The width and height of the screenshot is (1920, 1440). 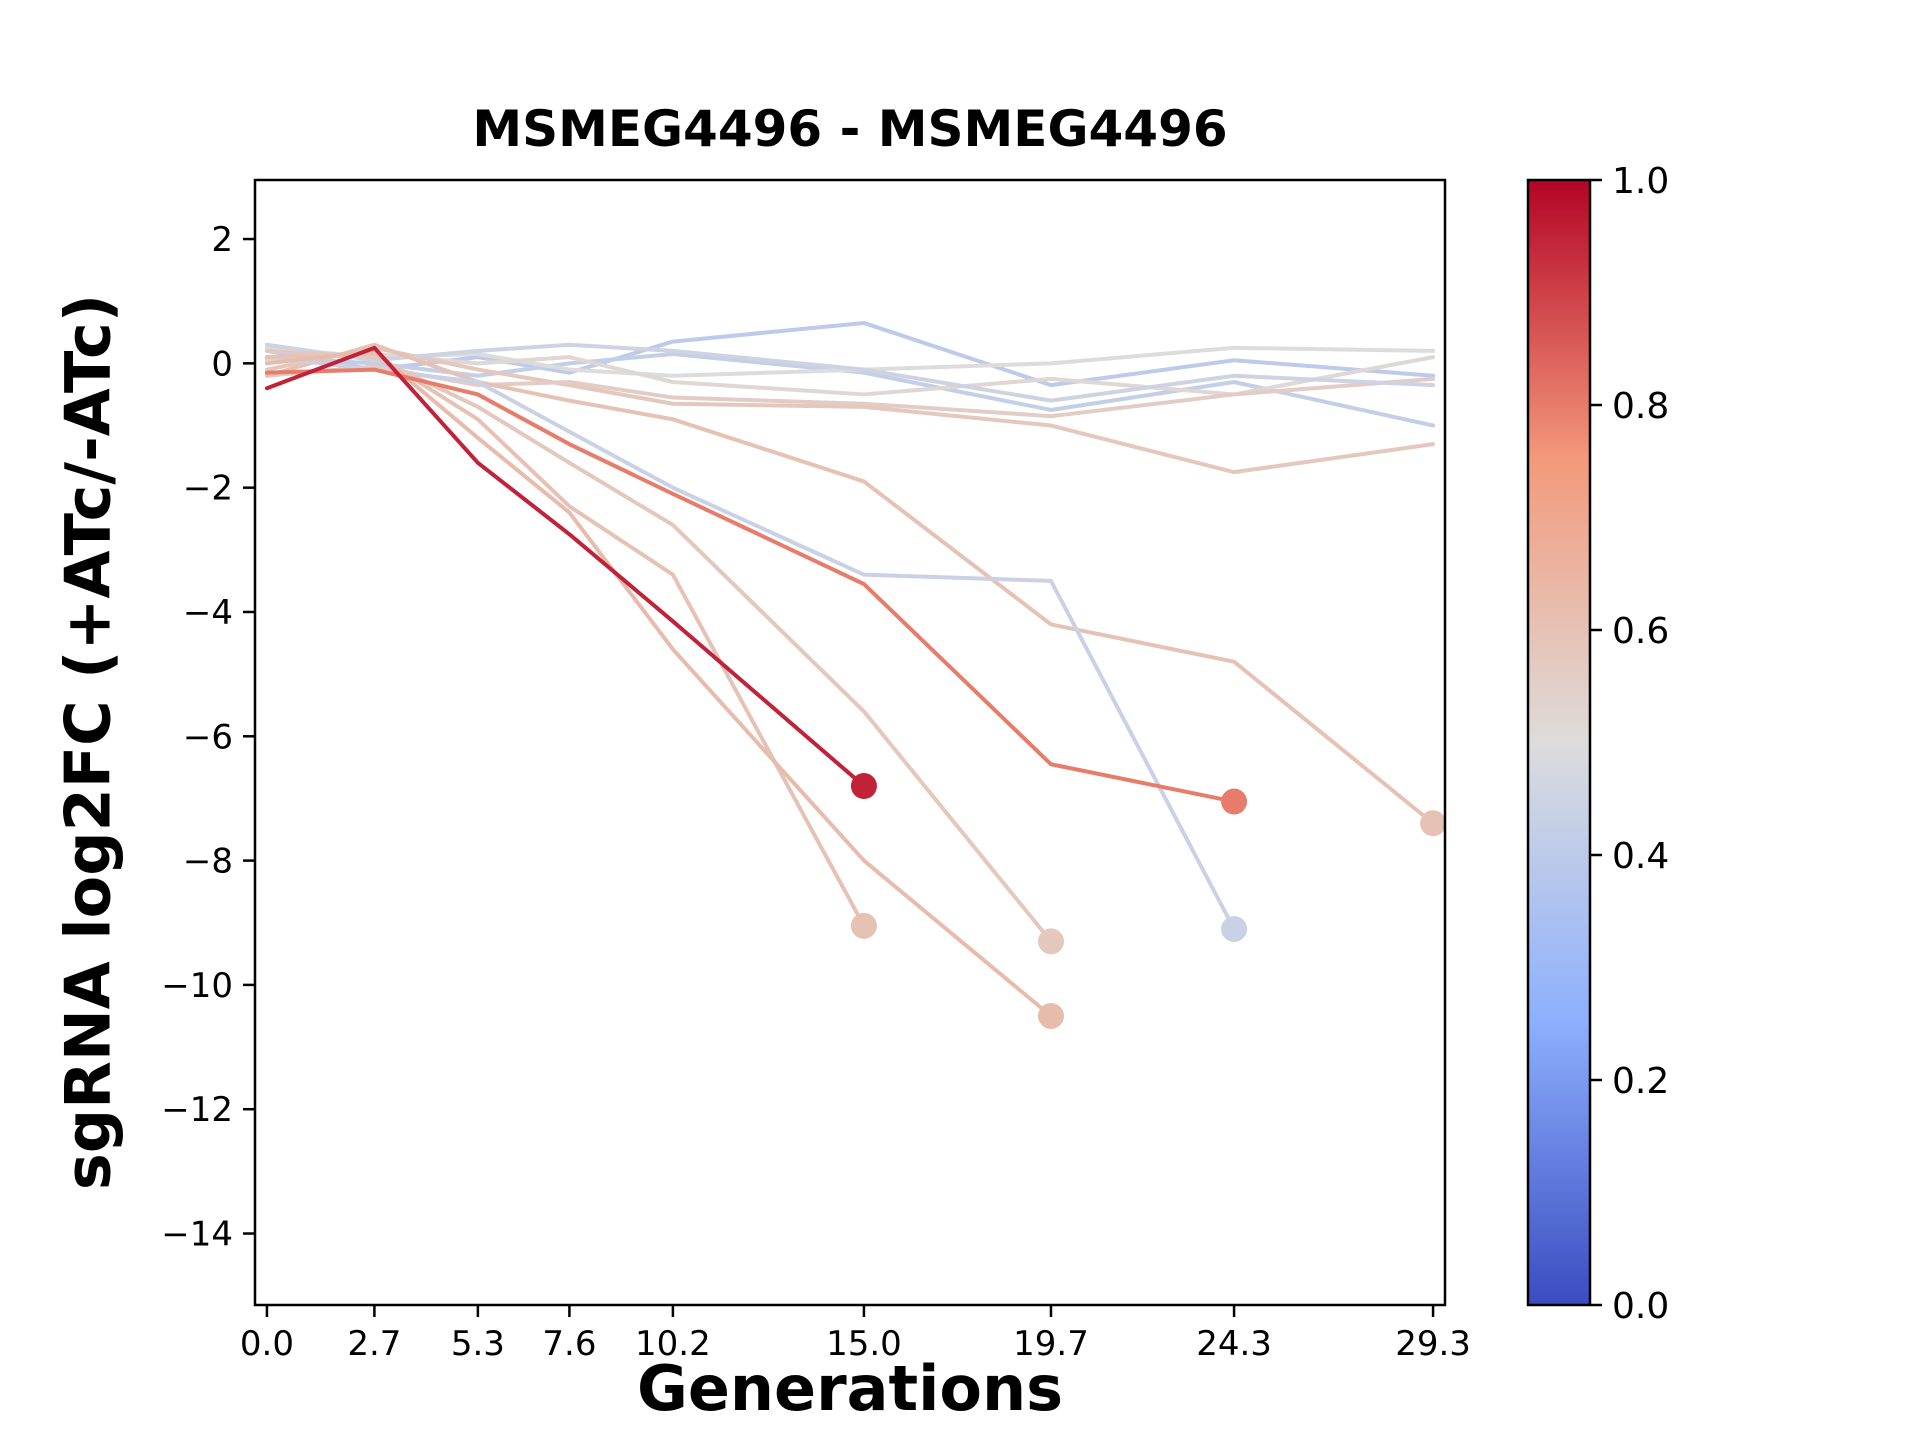 I want to click on colorbar-tick-label: 1.0, so click(x=1640, y=181).